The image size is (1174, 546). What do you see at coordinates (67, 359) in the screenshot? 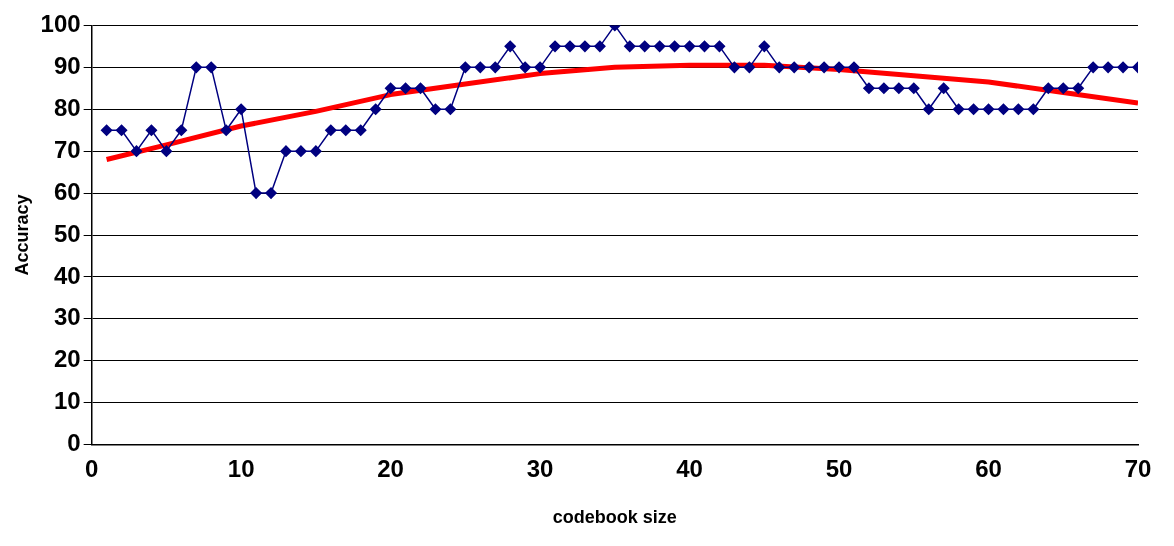
I see `y-tick-label: 20` at bounding box center [67, 359].